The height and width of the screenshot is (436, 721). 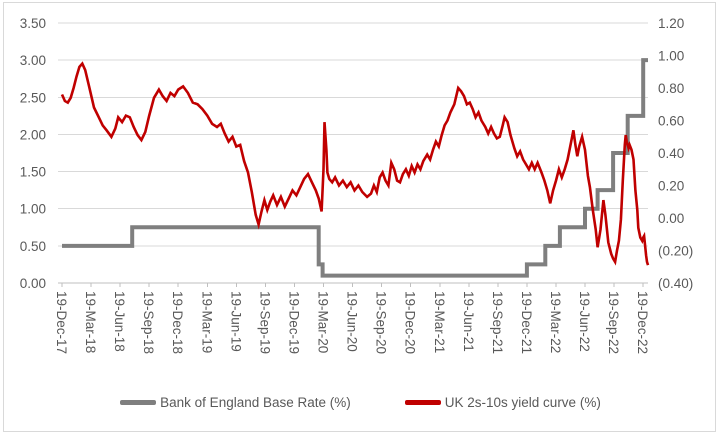 I want to click on x-axis-tick-label: 19-Dec-22, so click(x=642, y=322).